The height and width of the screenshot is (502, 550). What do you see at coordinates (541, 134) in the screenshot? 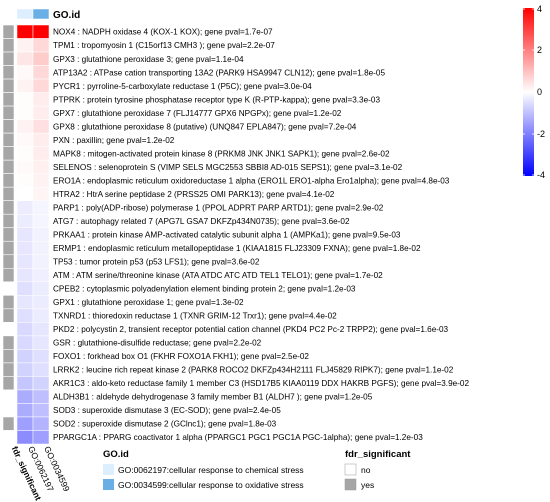
I see `colorbar-tick-label: -2` at bounding box center [541, 134].